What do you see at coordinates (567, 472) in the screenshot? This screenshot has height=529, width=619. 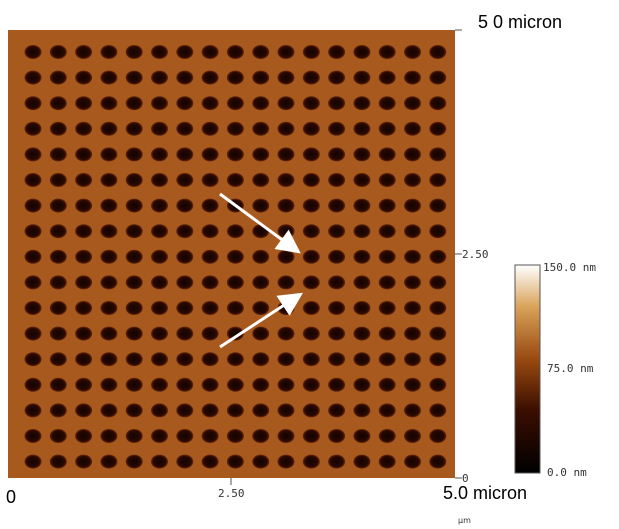 I see `colorbar-label: 0.0 nm` at bounding box center [567, 472].